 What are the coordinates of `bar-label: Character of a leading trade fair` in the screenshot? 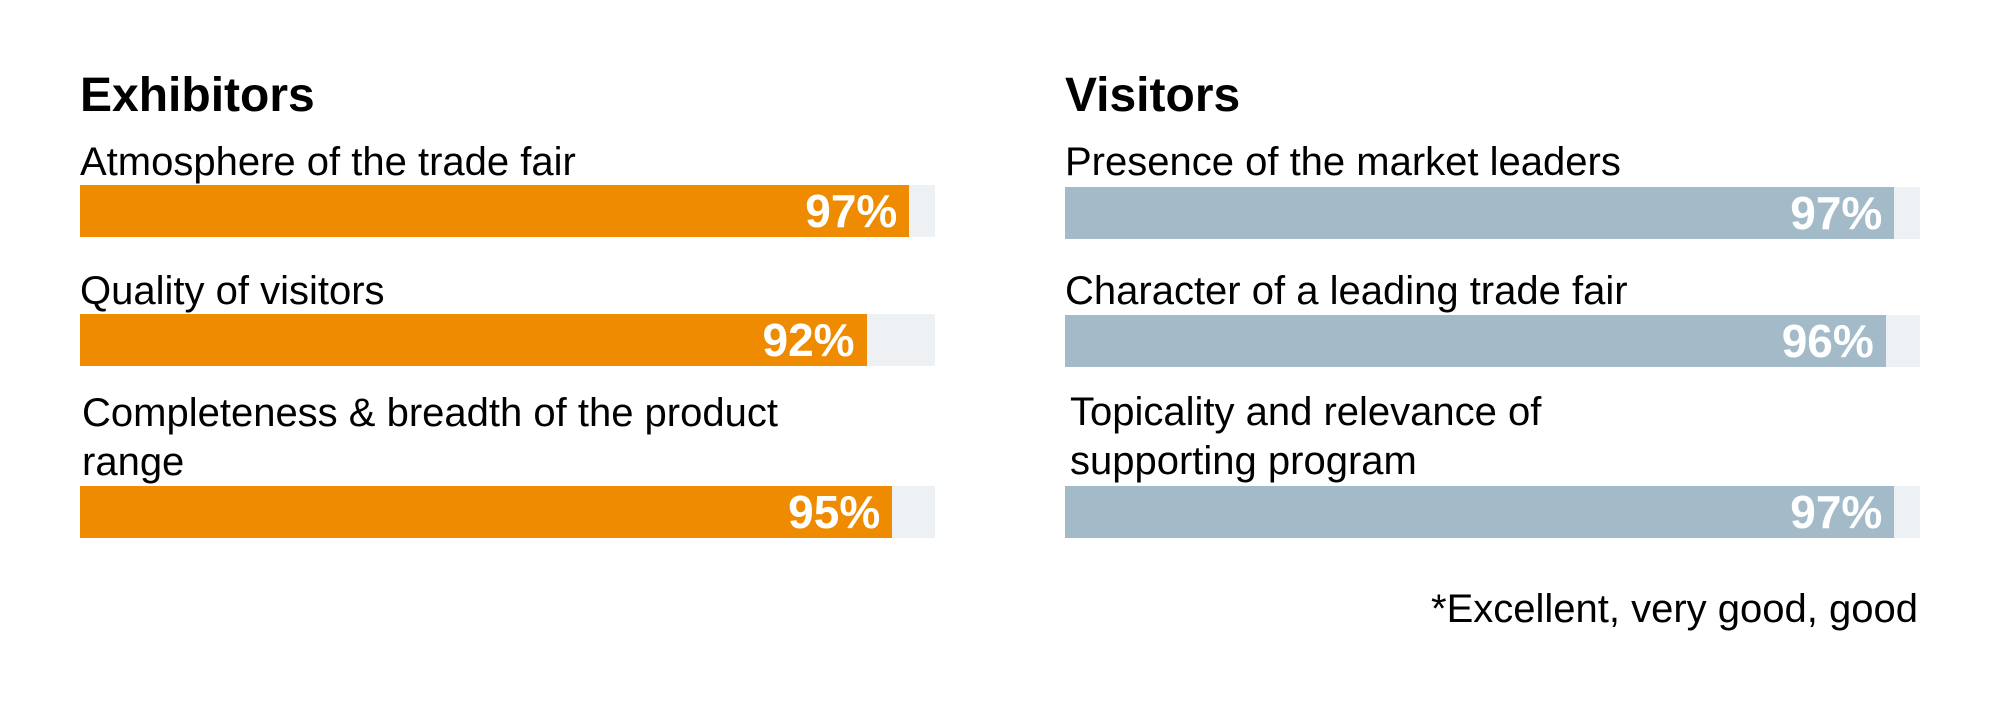 It's located at (1346, 291).